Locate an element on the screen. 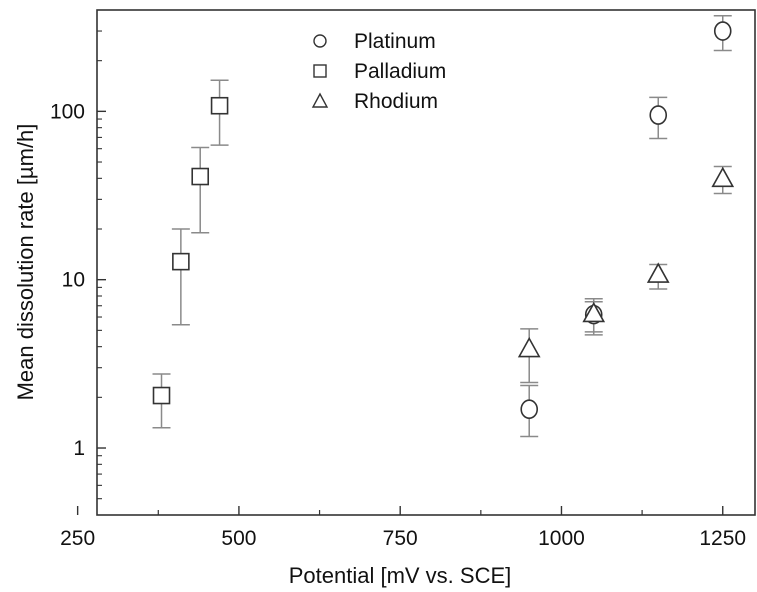 This screenshot has width=757, height=592. x-tick-label: 250 is located at coordinates (77, 538).